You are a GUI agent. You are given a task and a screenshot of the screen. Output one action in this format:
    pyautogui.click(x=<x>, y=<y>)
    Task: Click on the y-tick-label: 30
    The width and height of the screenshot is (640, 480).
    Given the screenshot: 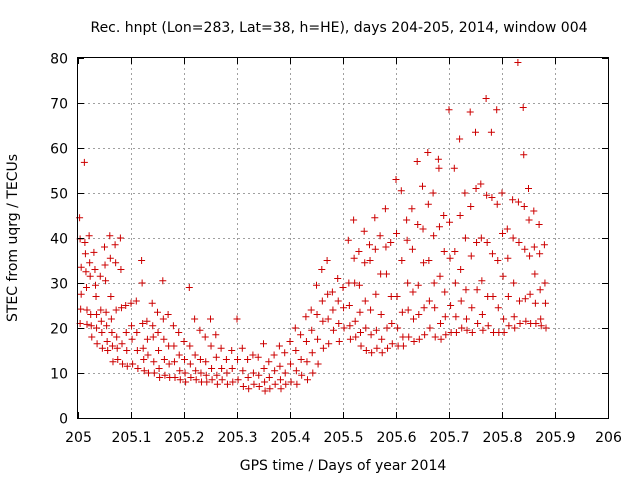 What is the action you would take?
    pyautogui.click(x=59, y=285)
    